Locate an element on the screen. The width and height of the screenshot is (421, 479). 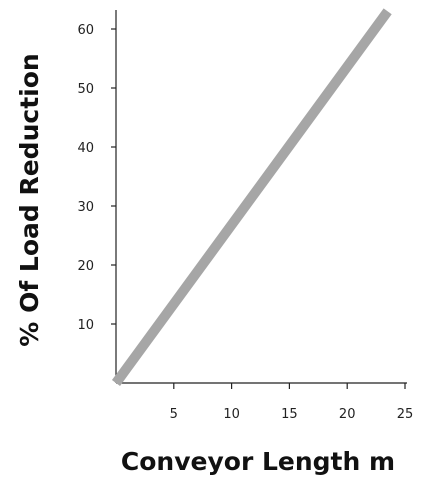
x-axis-ticks: 5 10 15 20 25 is located at coordinates (292, 402).